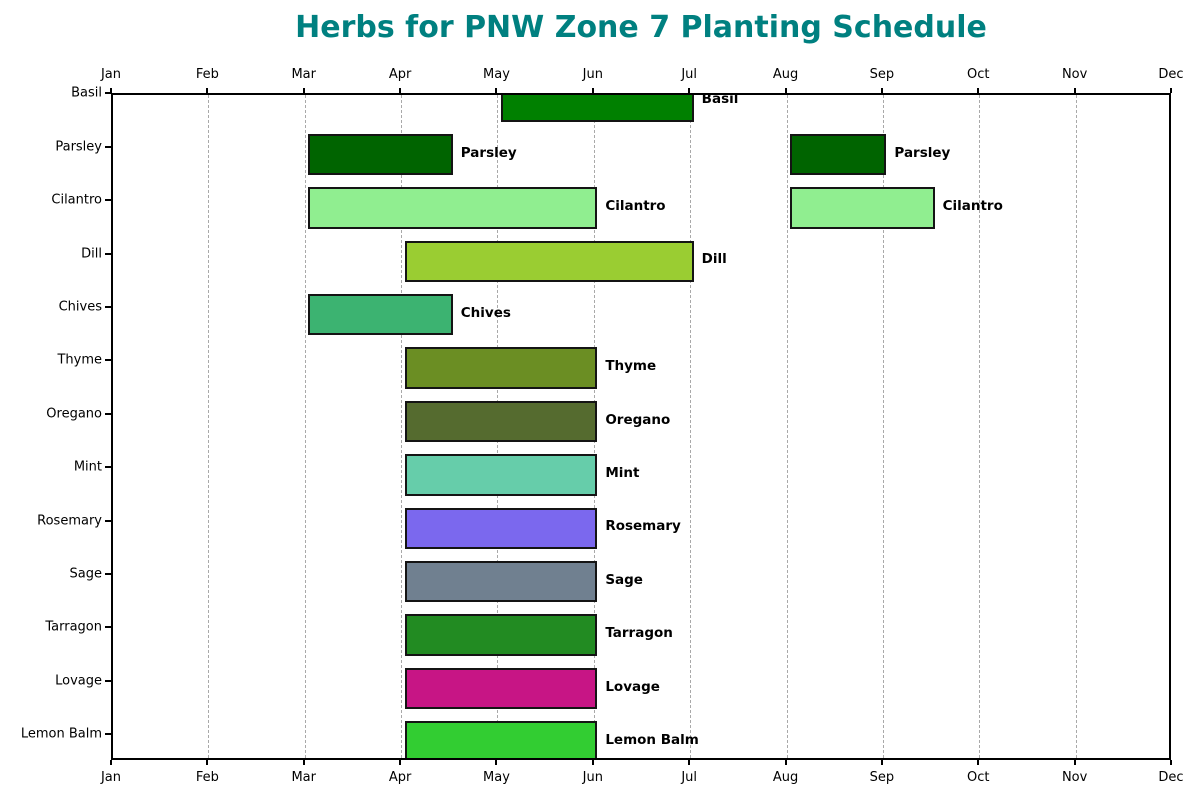  I want to click on month-label-bottom-apr: Apr, so click(400, 777).